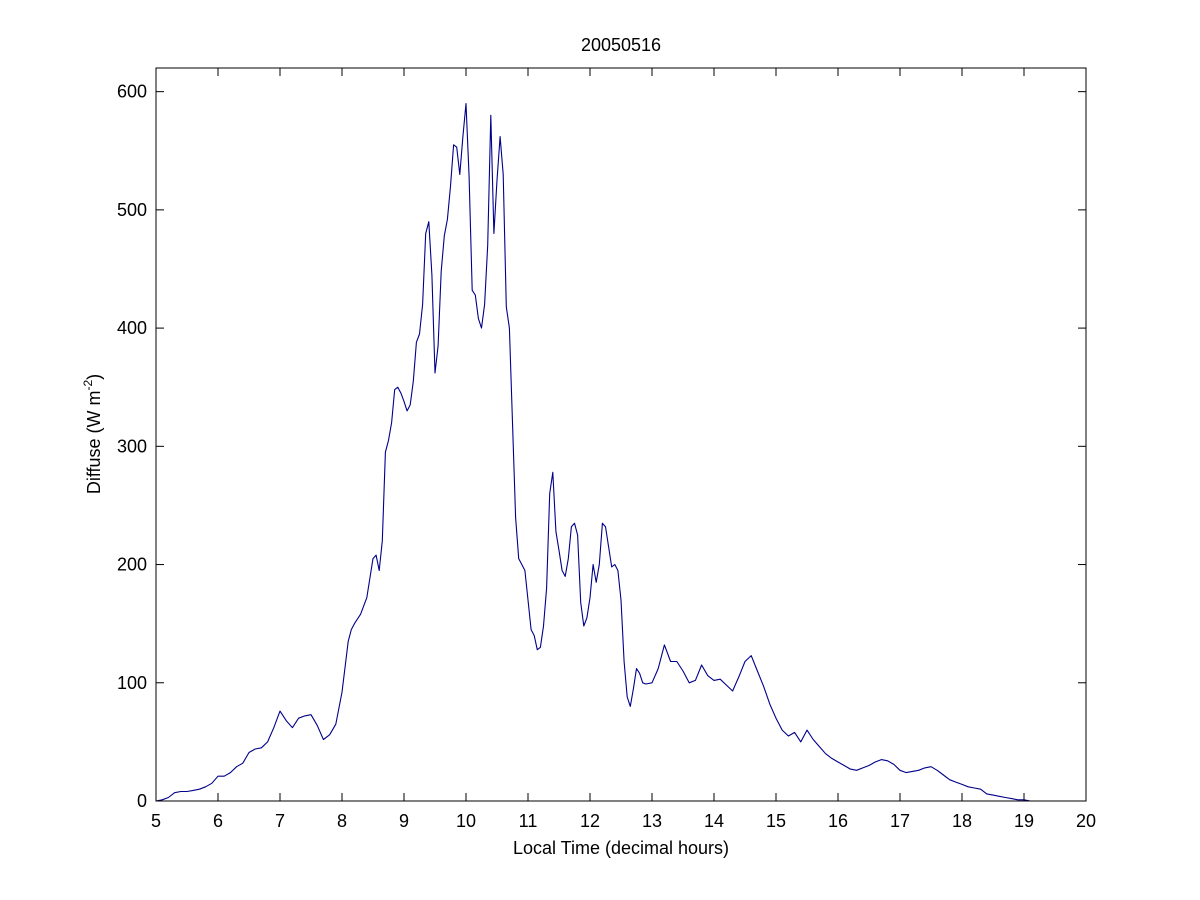  I want to click on x-tick-label: 7, so click(280, 821).